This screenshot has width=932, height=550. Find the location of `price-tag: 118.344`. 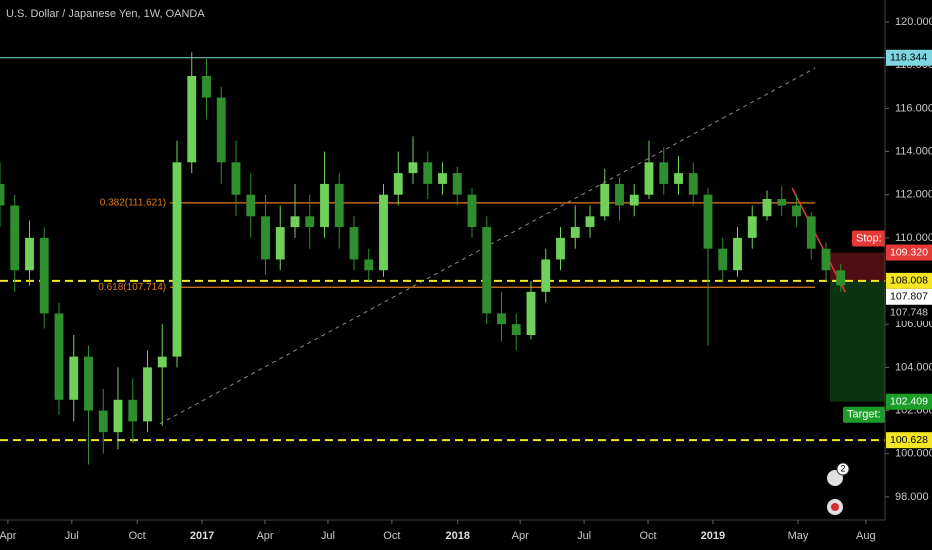

price-tag: 118.344 is located at coordinates (908, 58).